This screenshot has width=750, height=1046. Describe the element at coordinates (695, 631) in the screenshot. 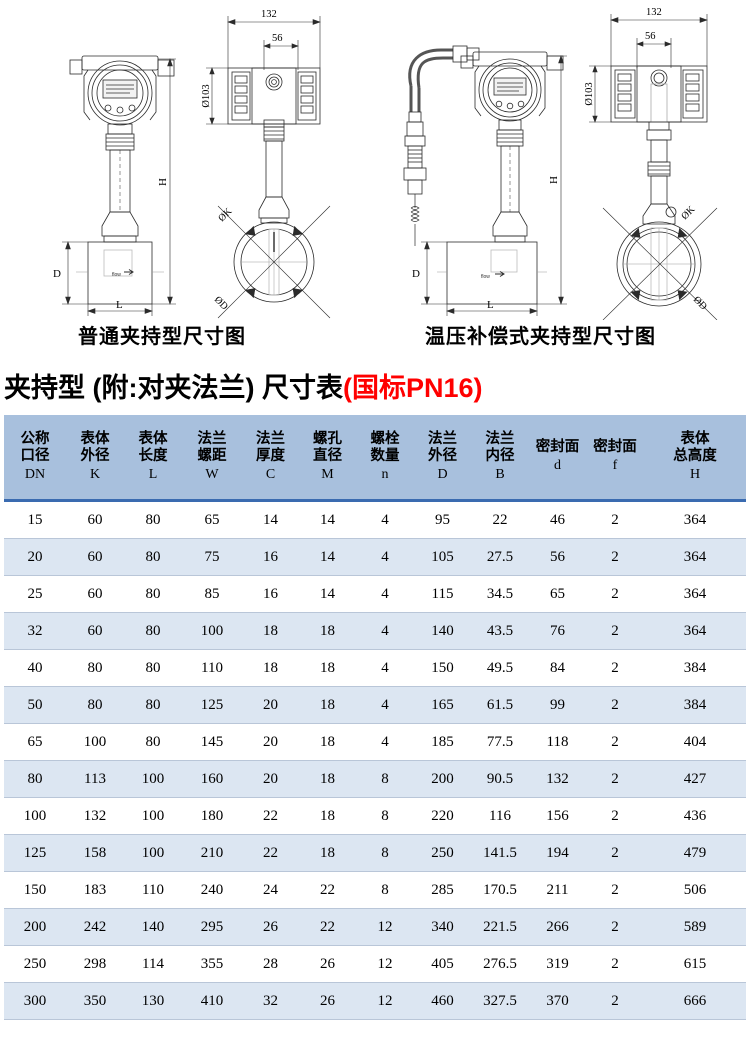

I see `table-cell: 364` at that location.